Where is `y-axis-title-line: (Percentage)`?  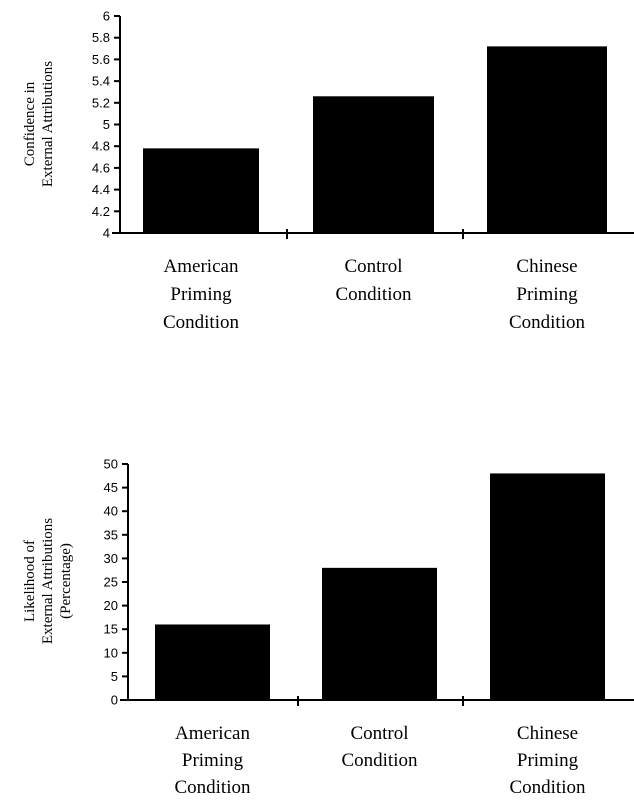 y-axis-title-line: (Percentage) is located at coordinates (66, 581).